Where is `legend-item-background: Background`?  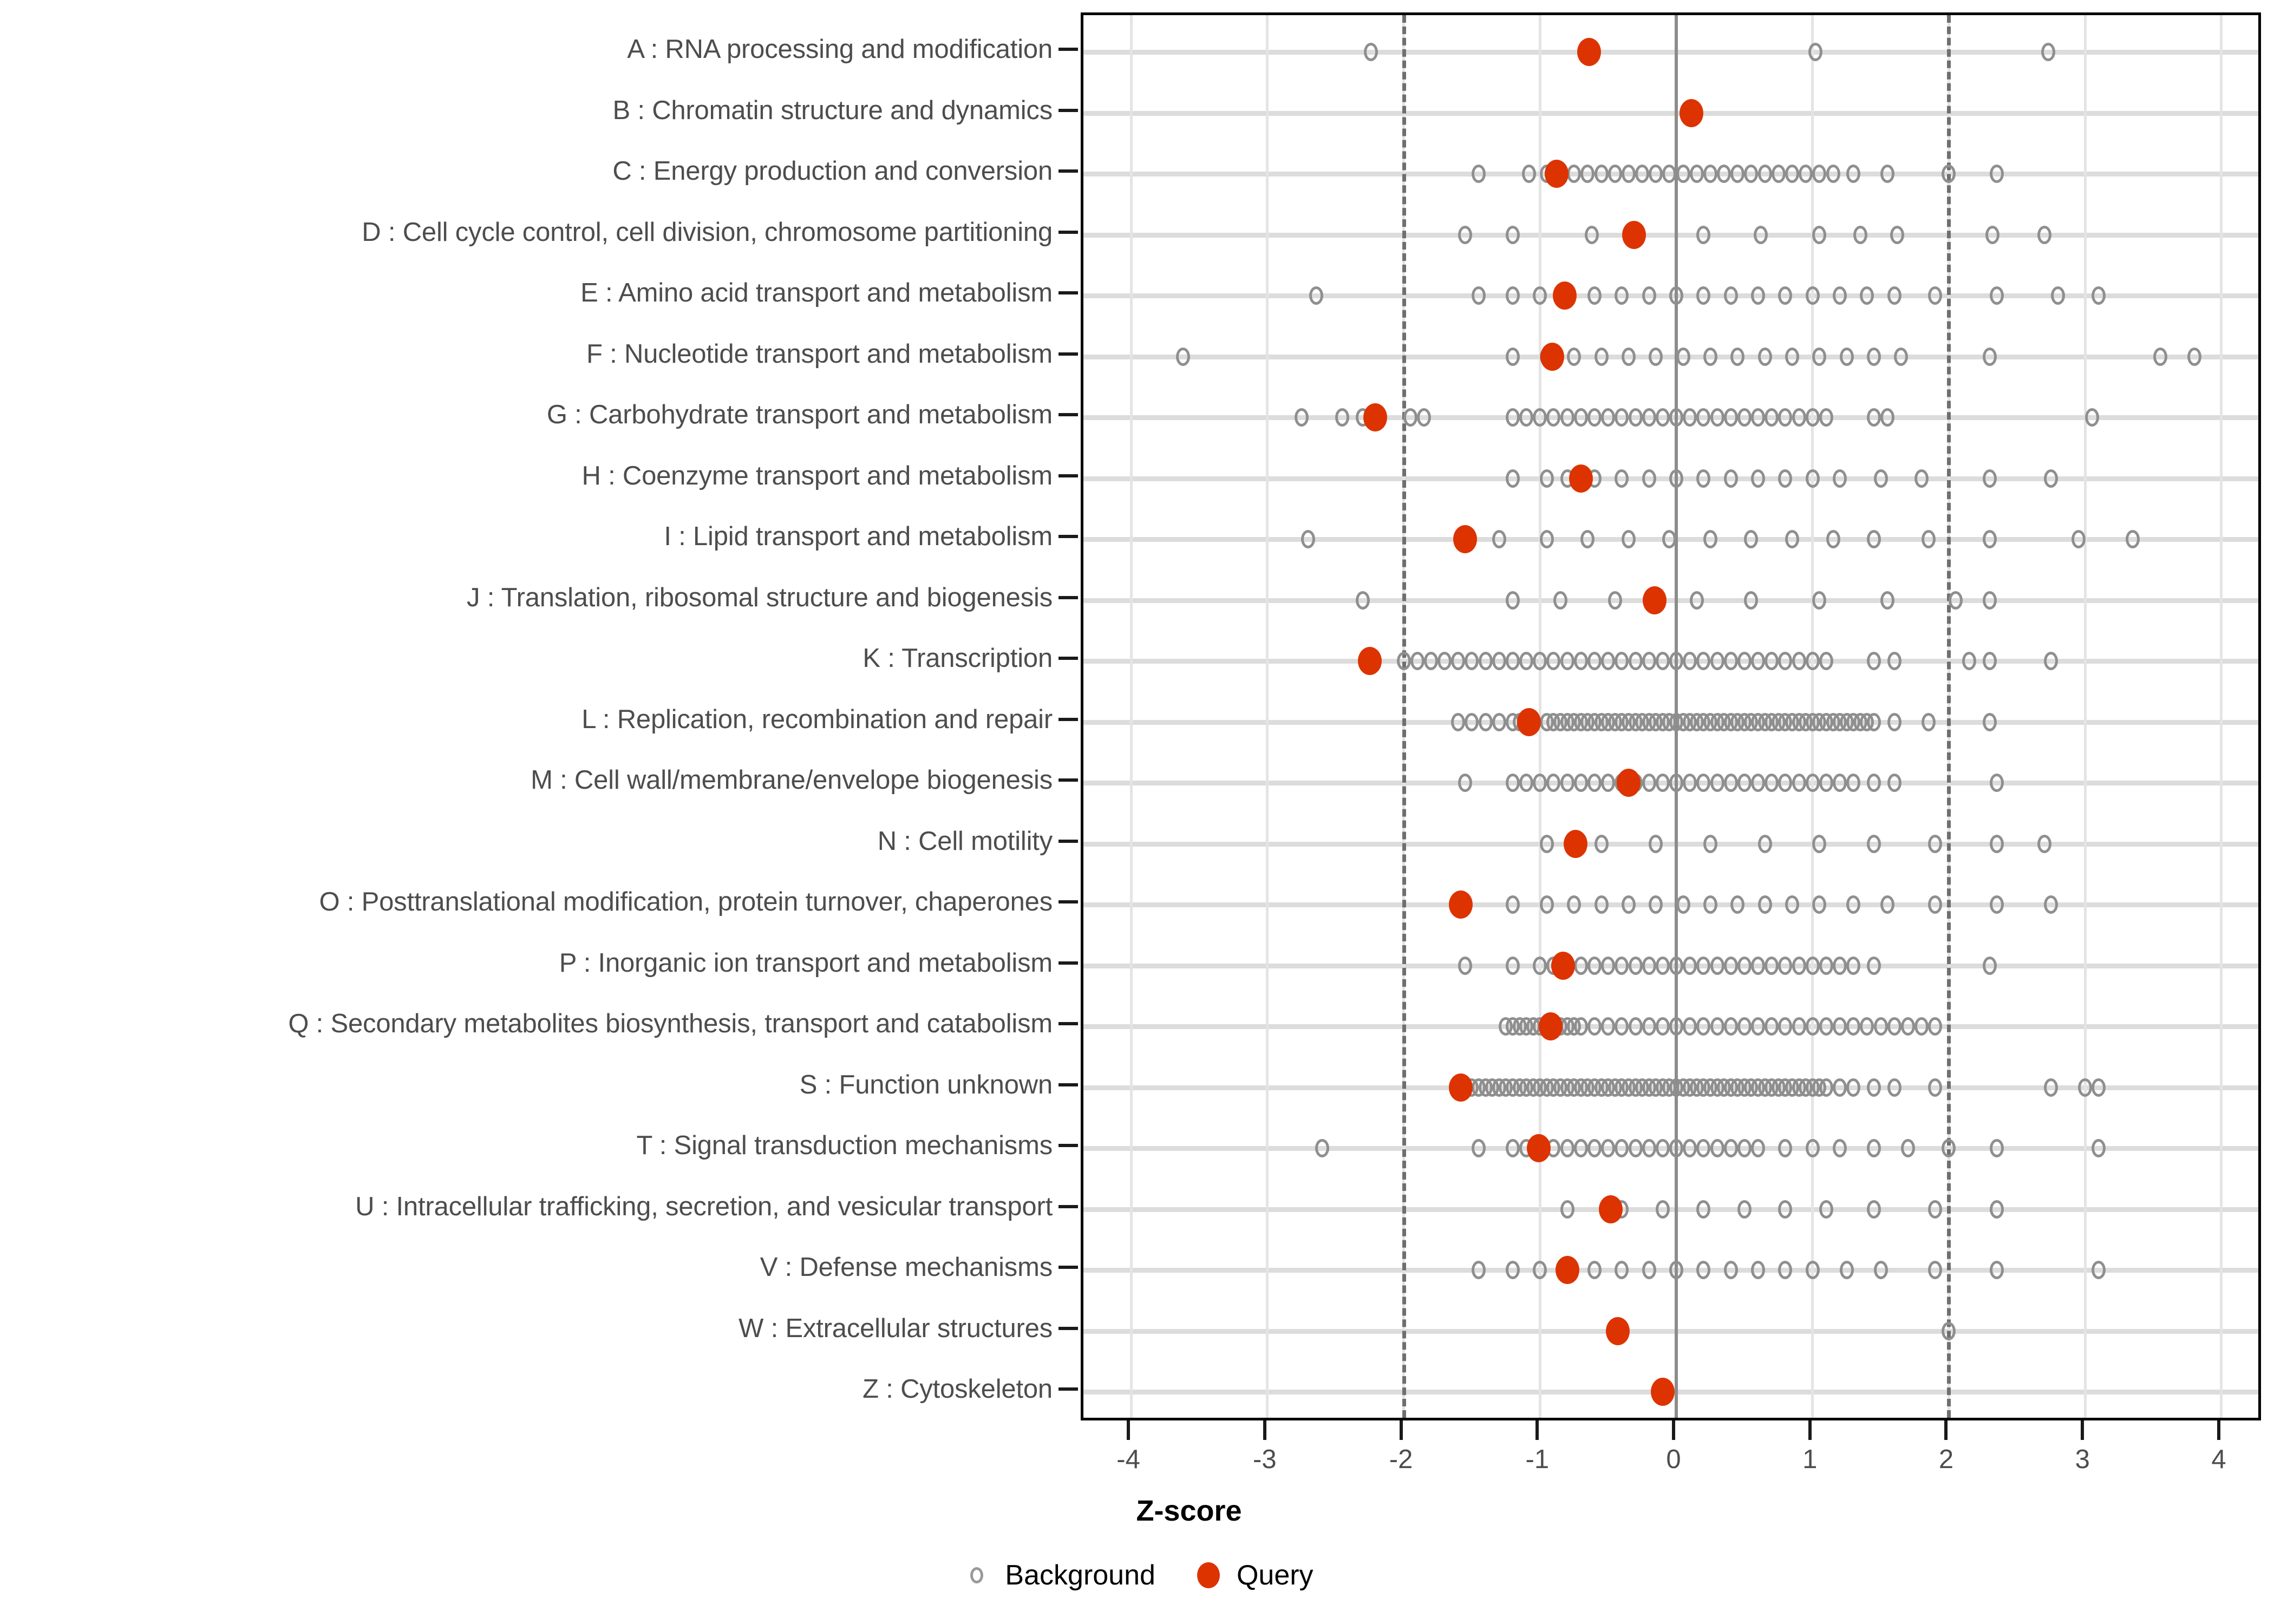
legend-item-background: Background is located at coordinates (1057, 1575).